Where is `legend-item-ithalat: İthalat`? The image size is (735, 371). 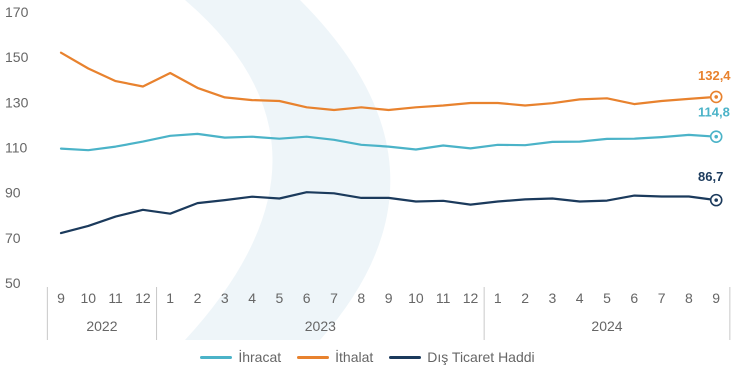
legend-item-ithalat: İthalat is located at coordinates (335, 357).